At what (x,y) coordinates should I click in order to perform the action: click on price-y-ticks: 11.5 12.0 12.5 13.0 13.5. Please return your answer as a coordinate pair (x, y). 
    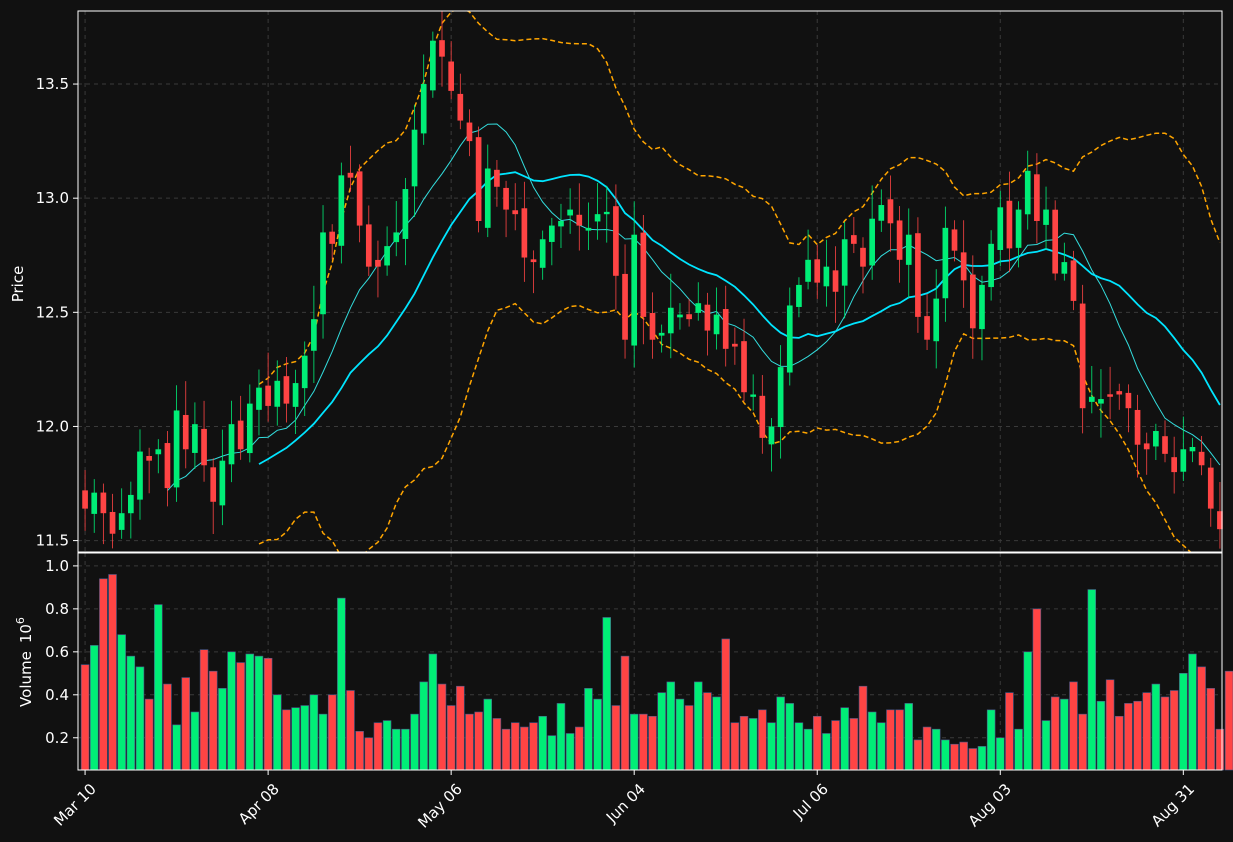
    Looking at the image, I should click on (57, 312).